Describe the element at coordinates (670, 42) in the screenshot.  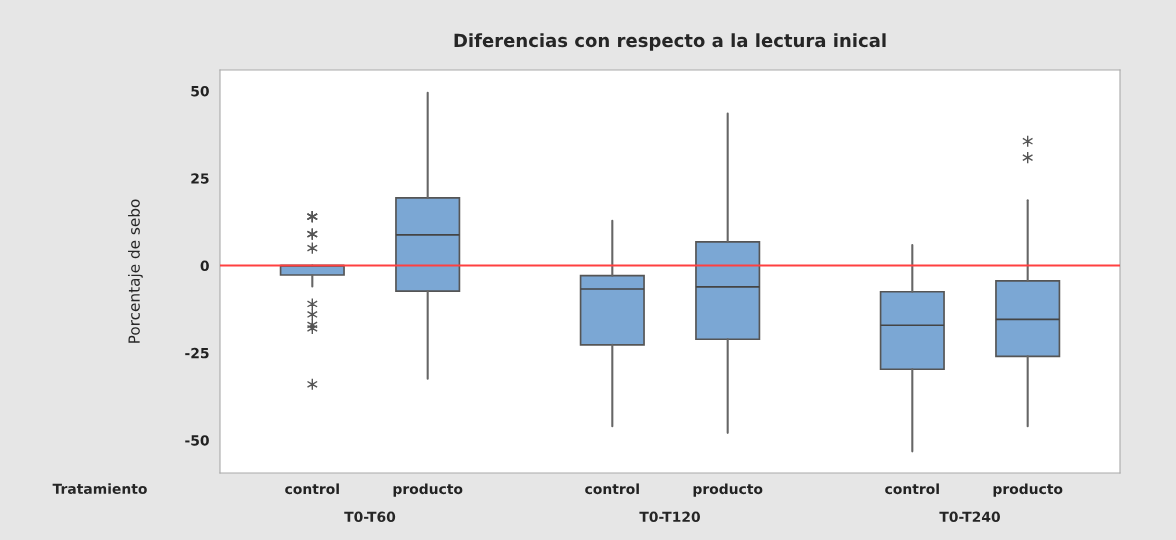
I see `chart-title: Diferencias con respecto a la lectura inical` at that location.